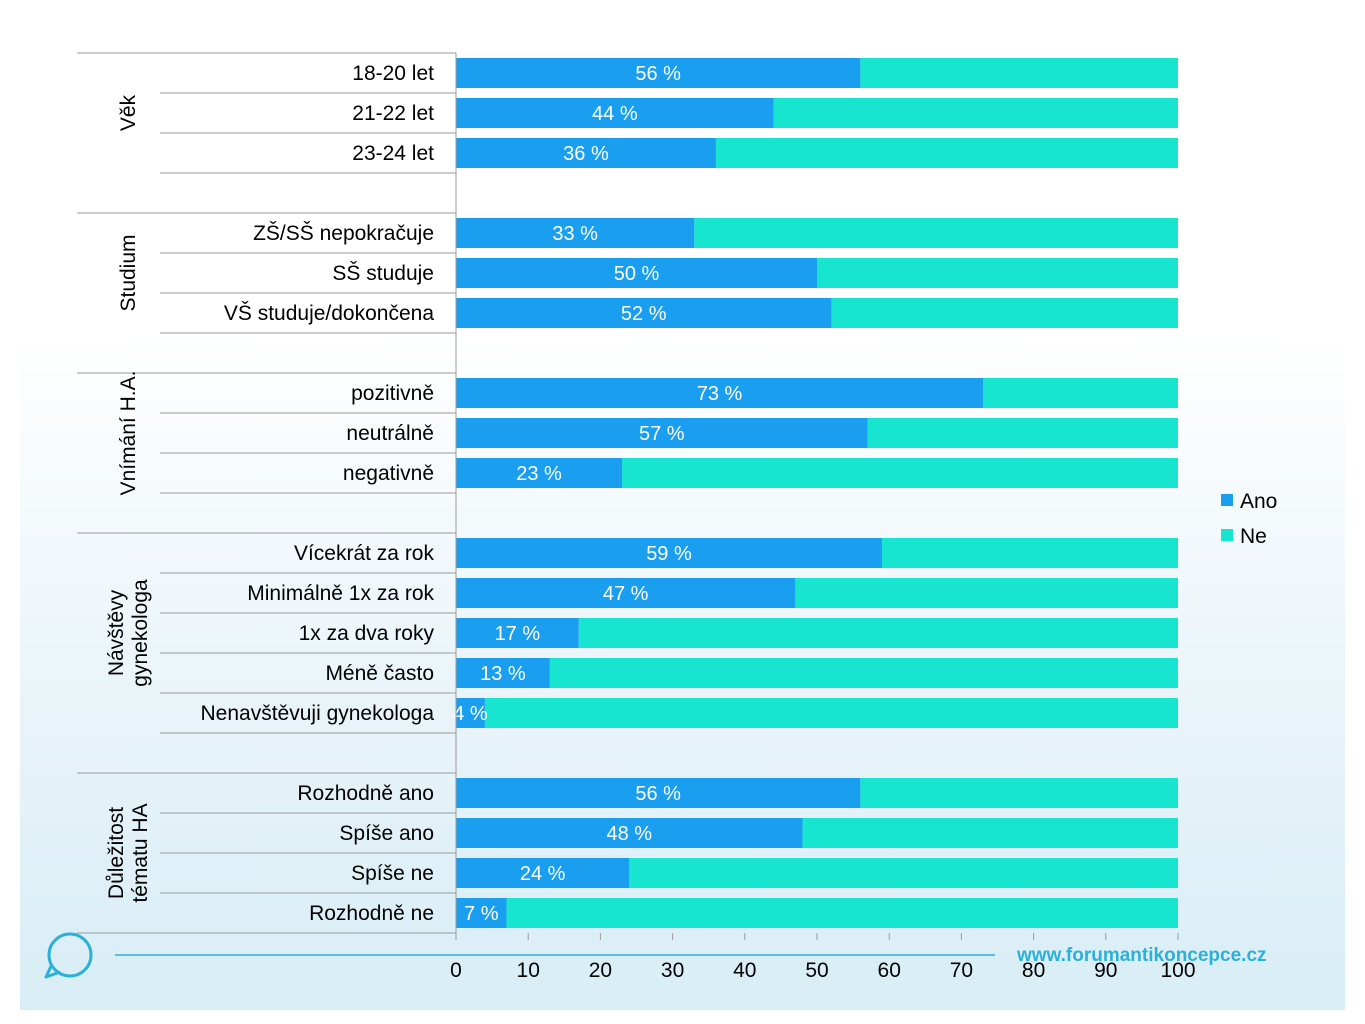 The image size is (1365, 1024). What do you see at coordinates (1141, 955) in the screenshot?
I see `website-url: www.forumantikoncepce.cz` at bounding box center [1141, 955].